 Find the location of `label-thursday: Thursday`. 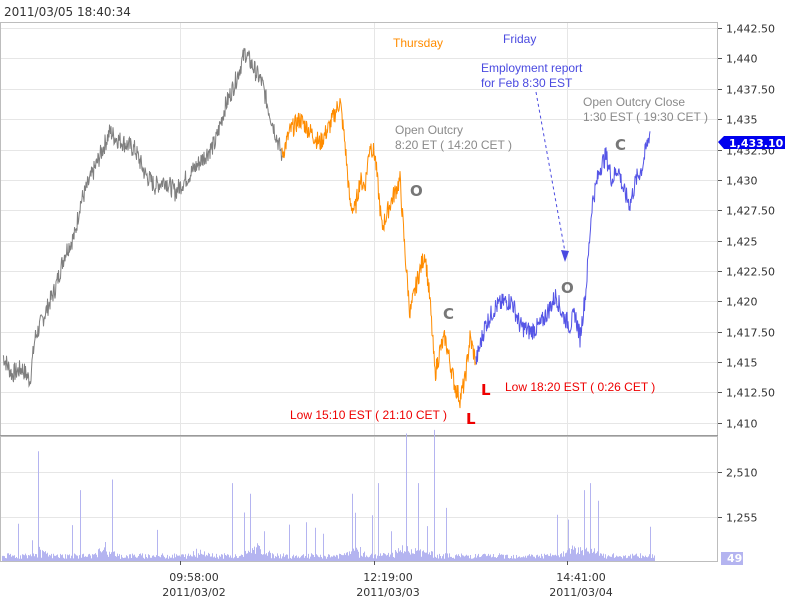

label-thursday: Thursday is located at coordinates (418, 43).